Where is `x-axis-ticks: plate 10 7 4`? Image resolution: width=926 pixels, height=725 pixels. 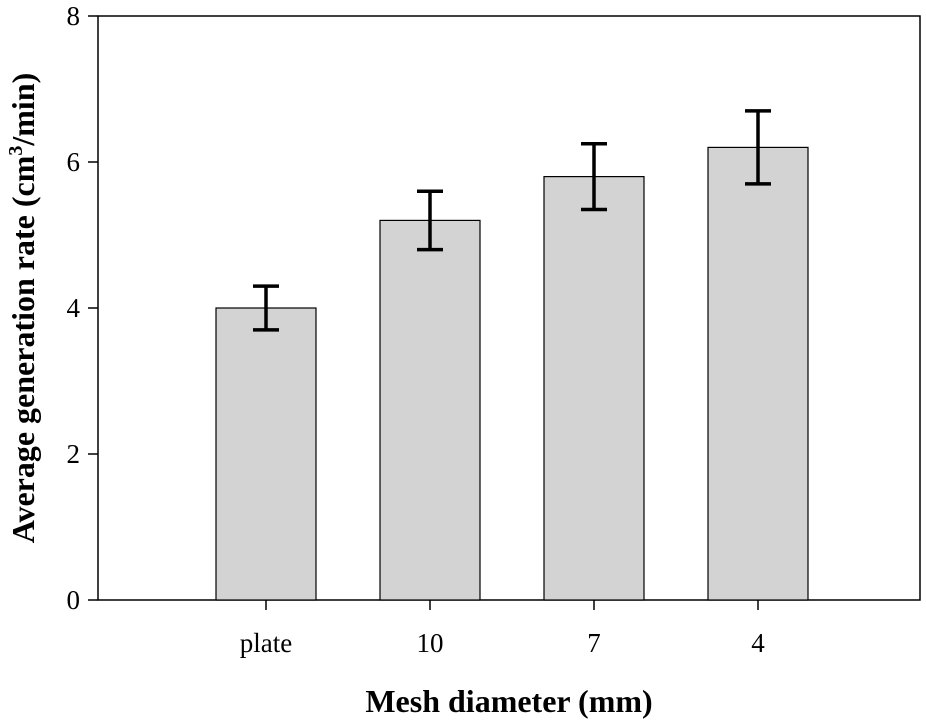
x-axis-ticks: plate 10 7 4 is located at coordinates (502, 629).